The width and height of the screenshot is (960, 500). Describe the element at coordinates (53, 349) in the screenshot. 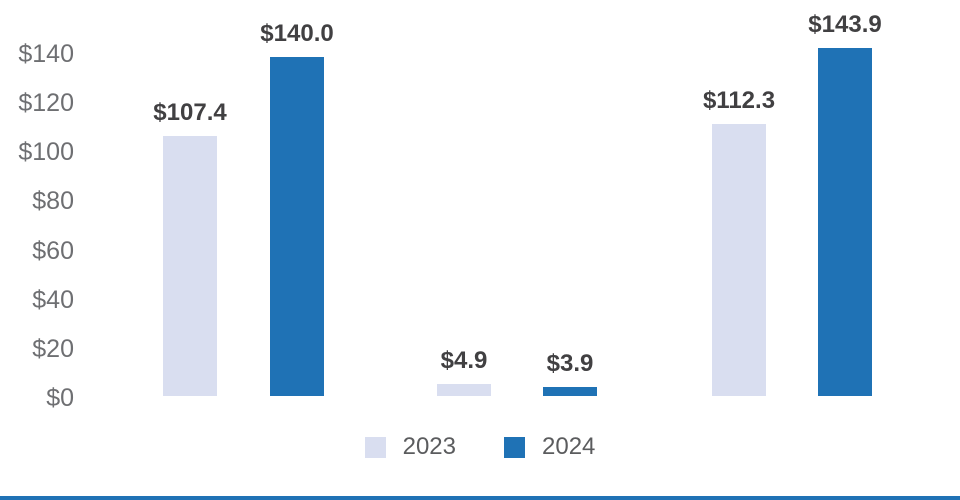

I see `y-tick-label: $20` at that location.